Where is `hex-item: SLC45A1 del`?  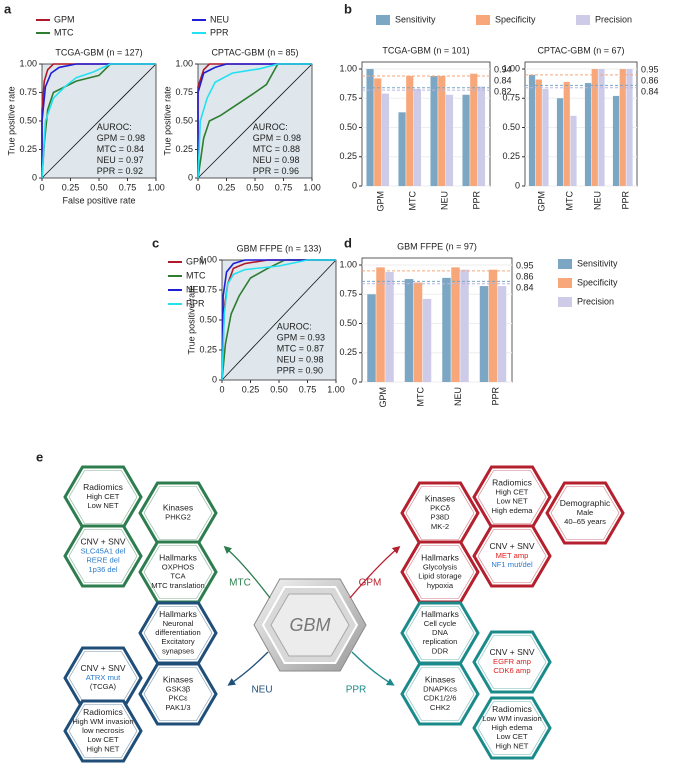 hex-item: SLC45A1 del is located at coordinates (103, 550).